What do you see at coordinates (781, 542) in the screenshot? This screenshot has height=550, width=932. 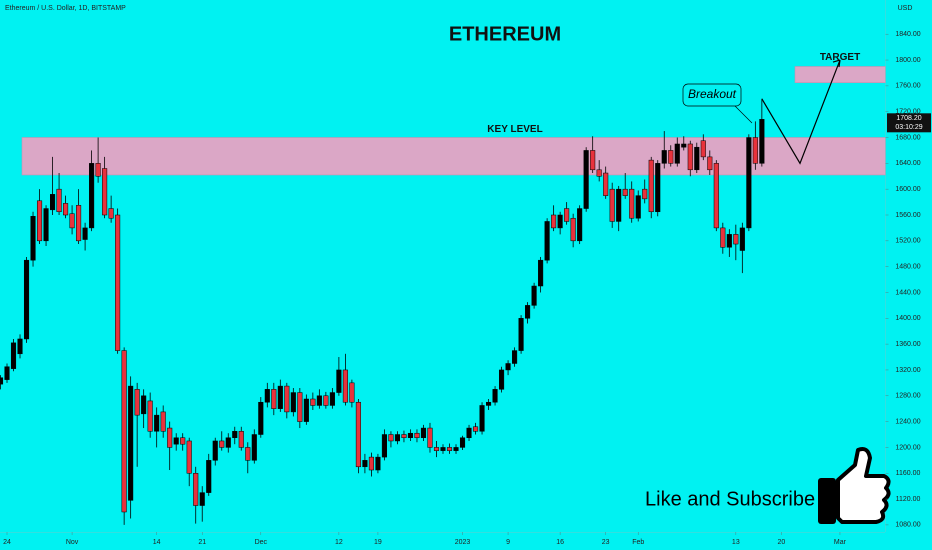 I see `x-tick-label: 20` at bounding box center [781, 542].